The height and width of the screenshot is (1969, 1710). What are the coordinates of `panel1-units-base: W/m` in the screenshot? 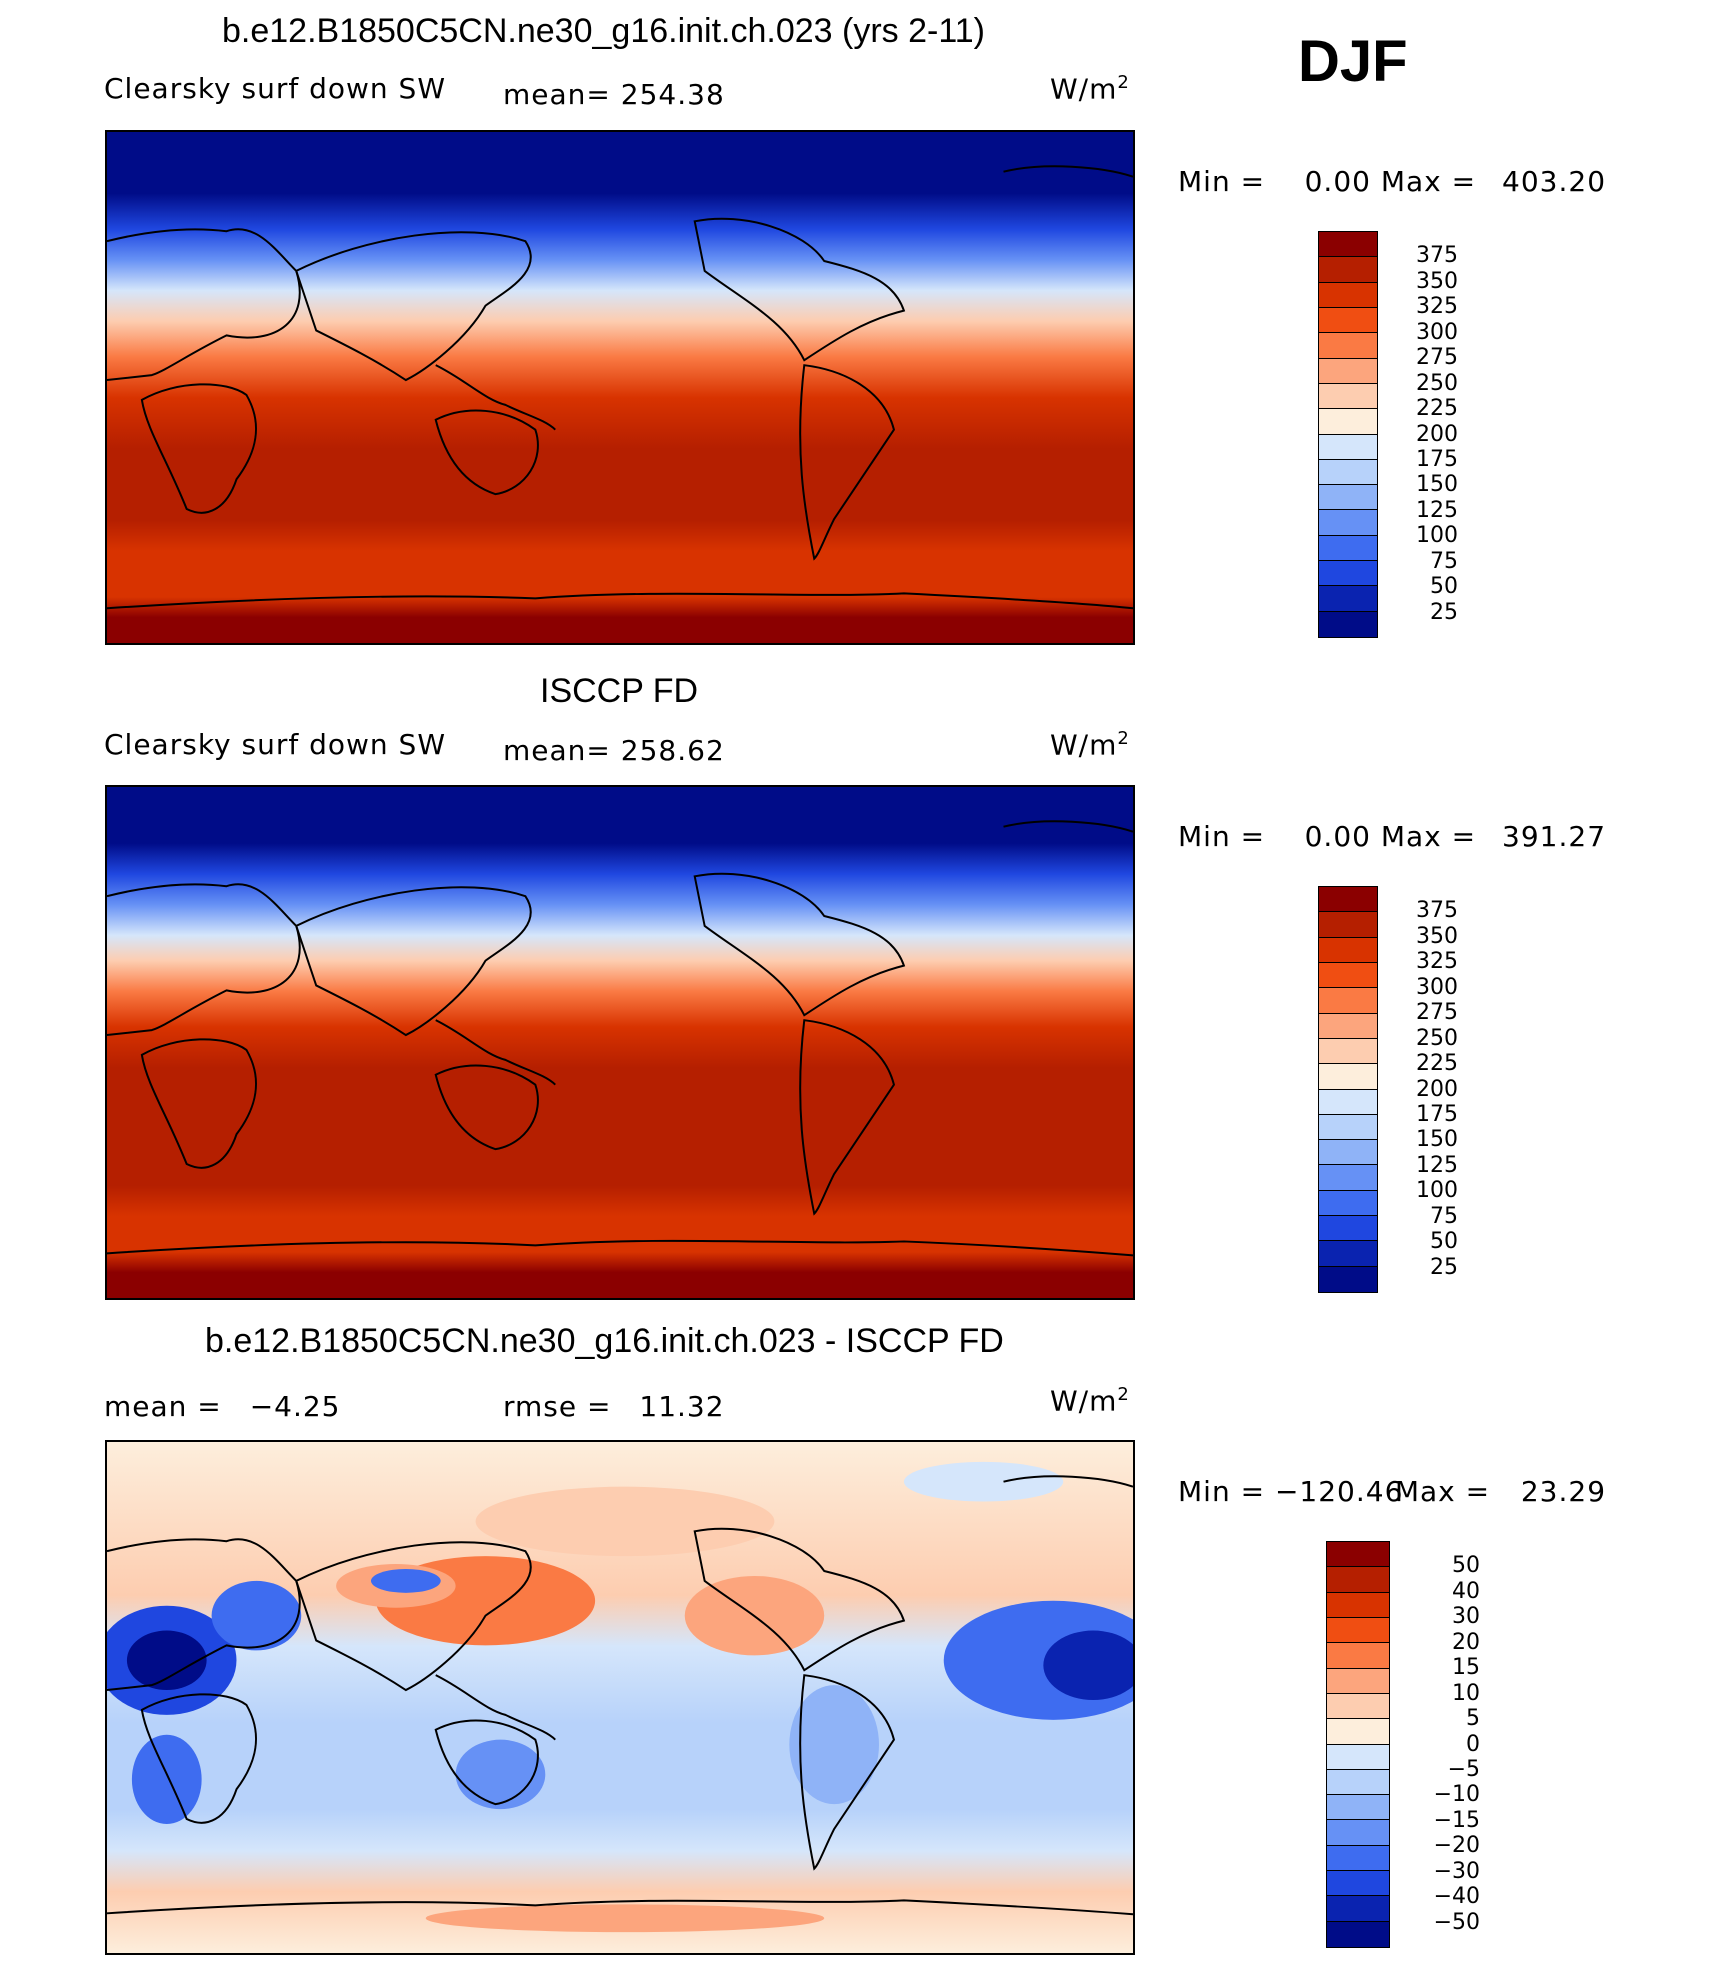 It's located at (1084, 89).